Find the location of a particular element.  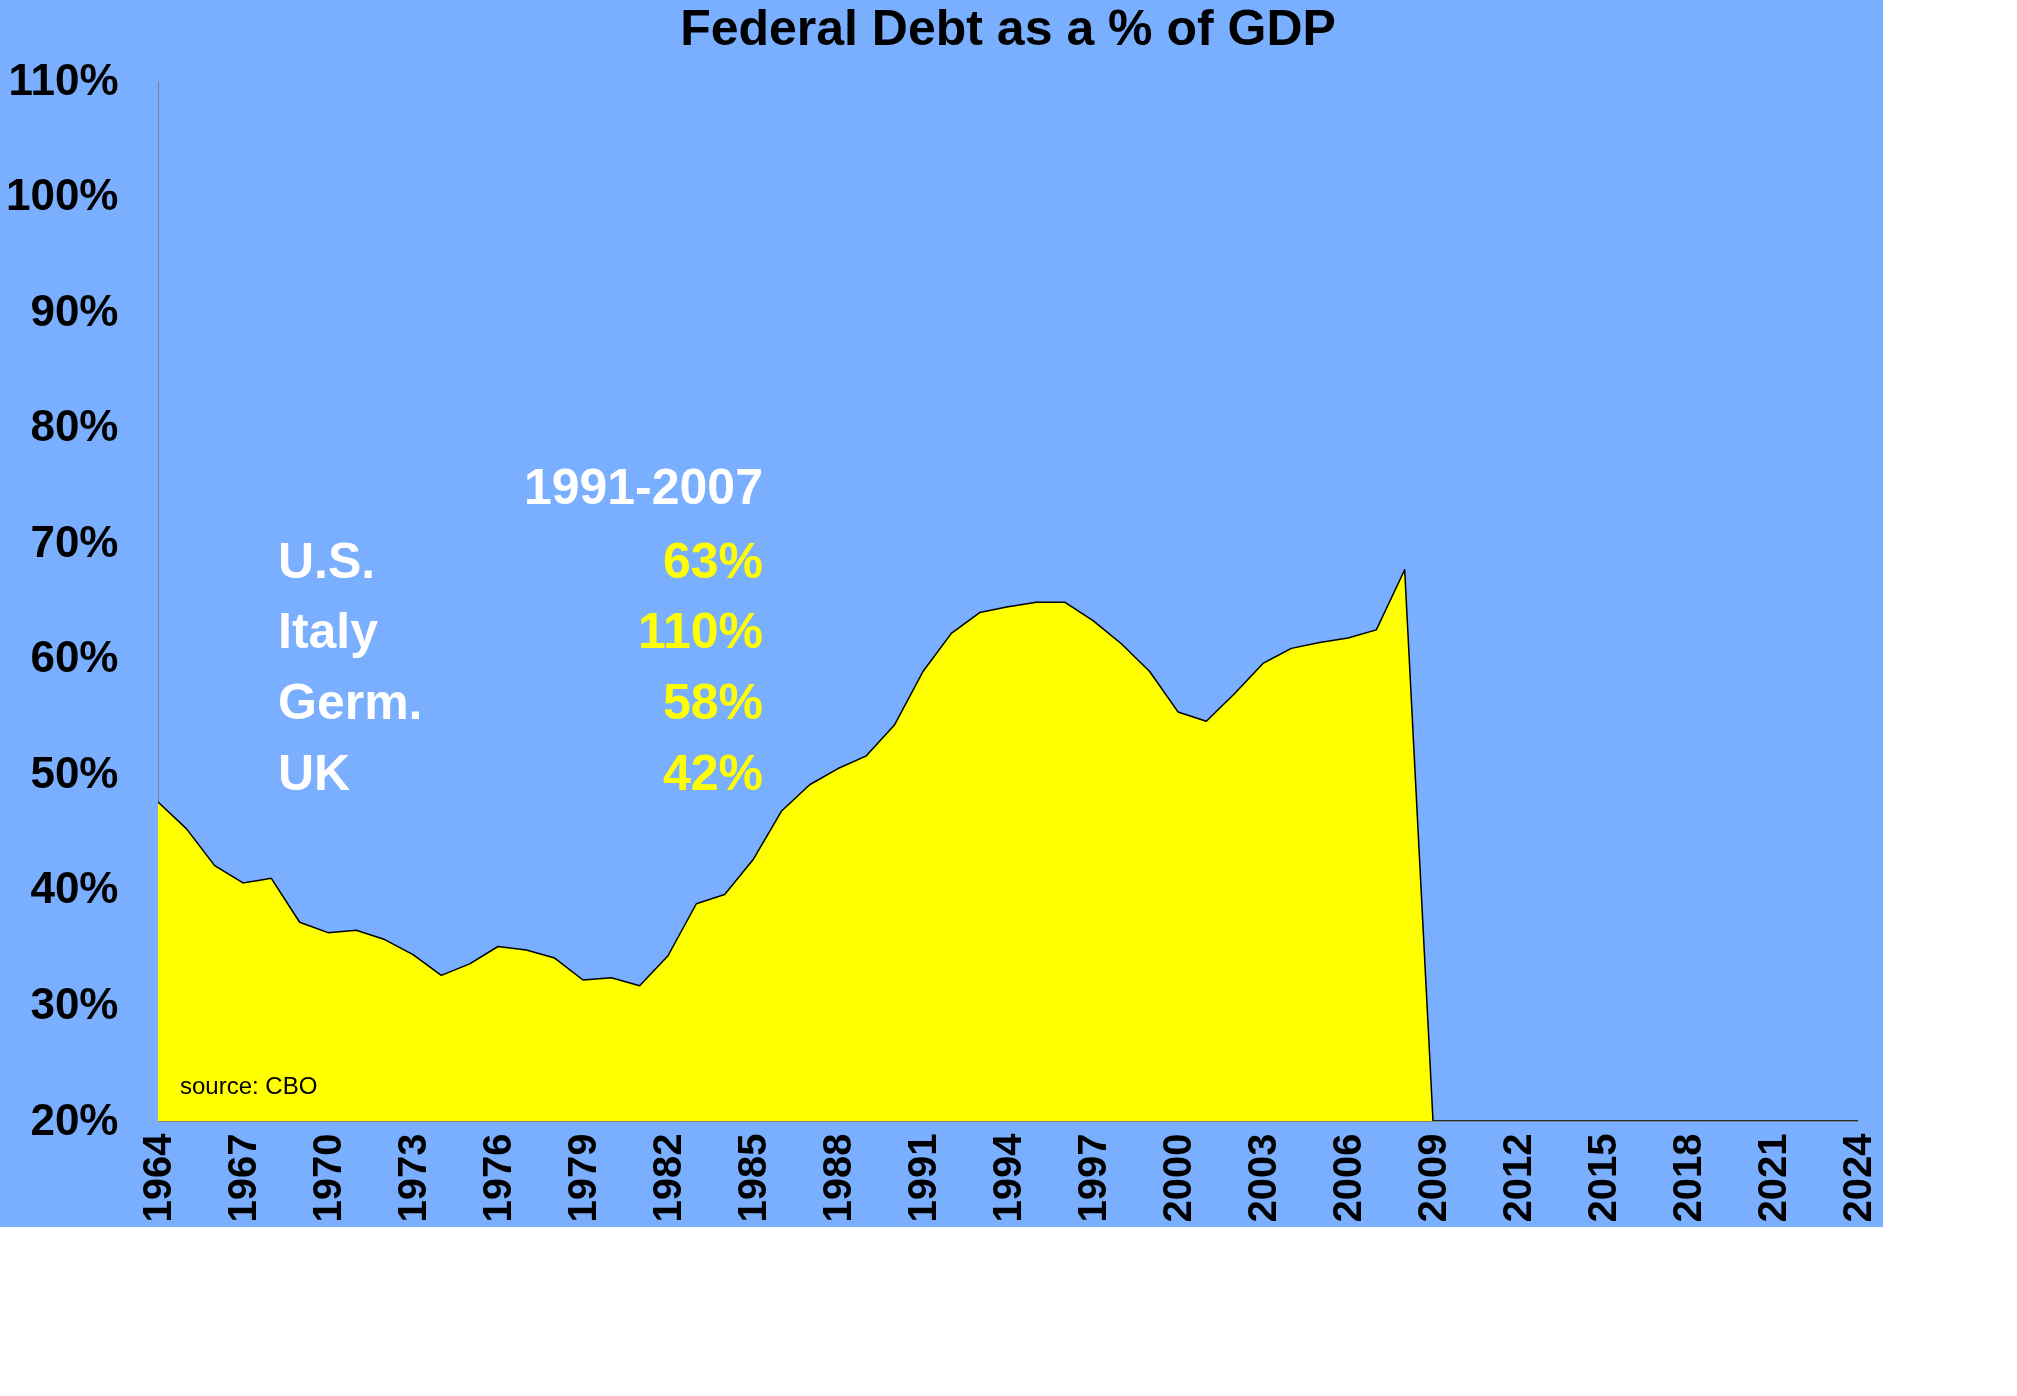

x-tick-label: 1970 is located at coordinates (326, 1178).